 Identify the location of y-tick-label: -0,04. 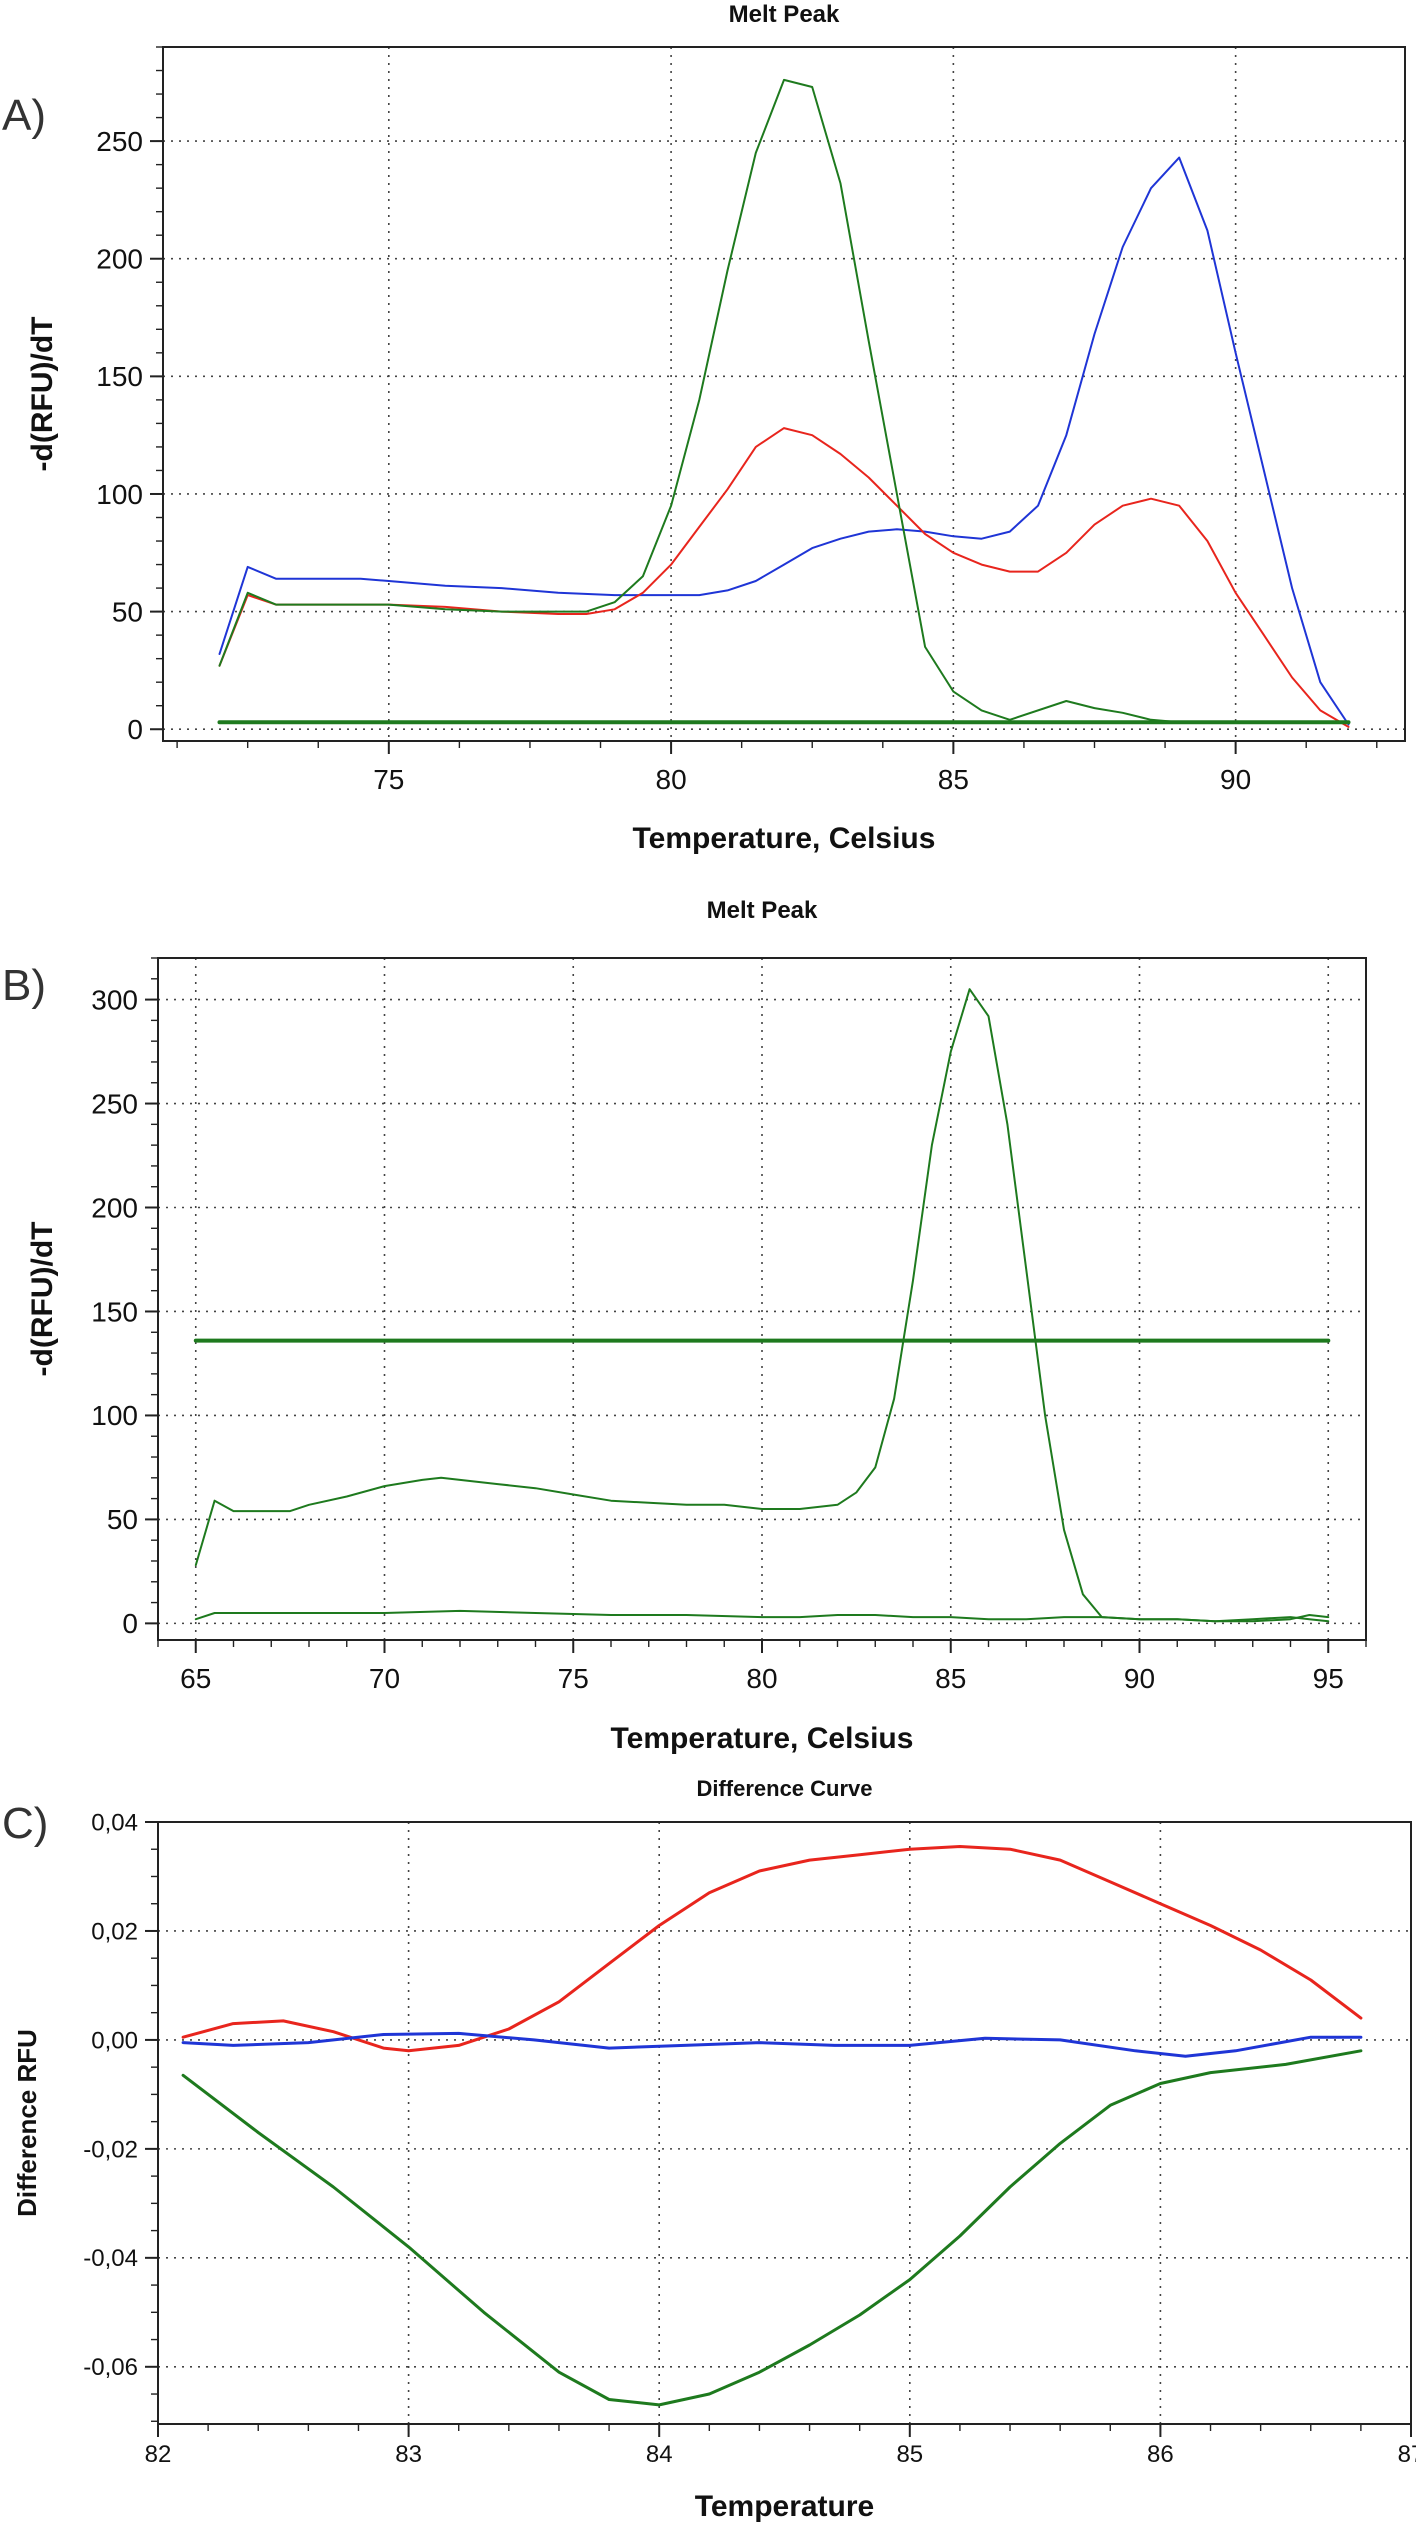
(110, 2258).